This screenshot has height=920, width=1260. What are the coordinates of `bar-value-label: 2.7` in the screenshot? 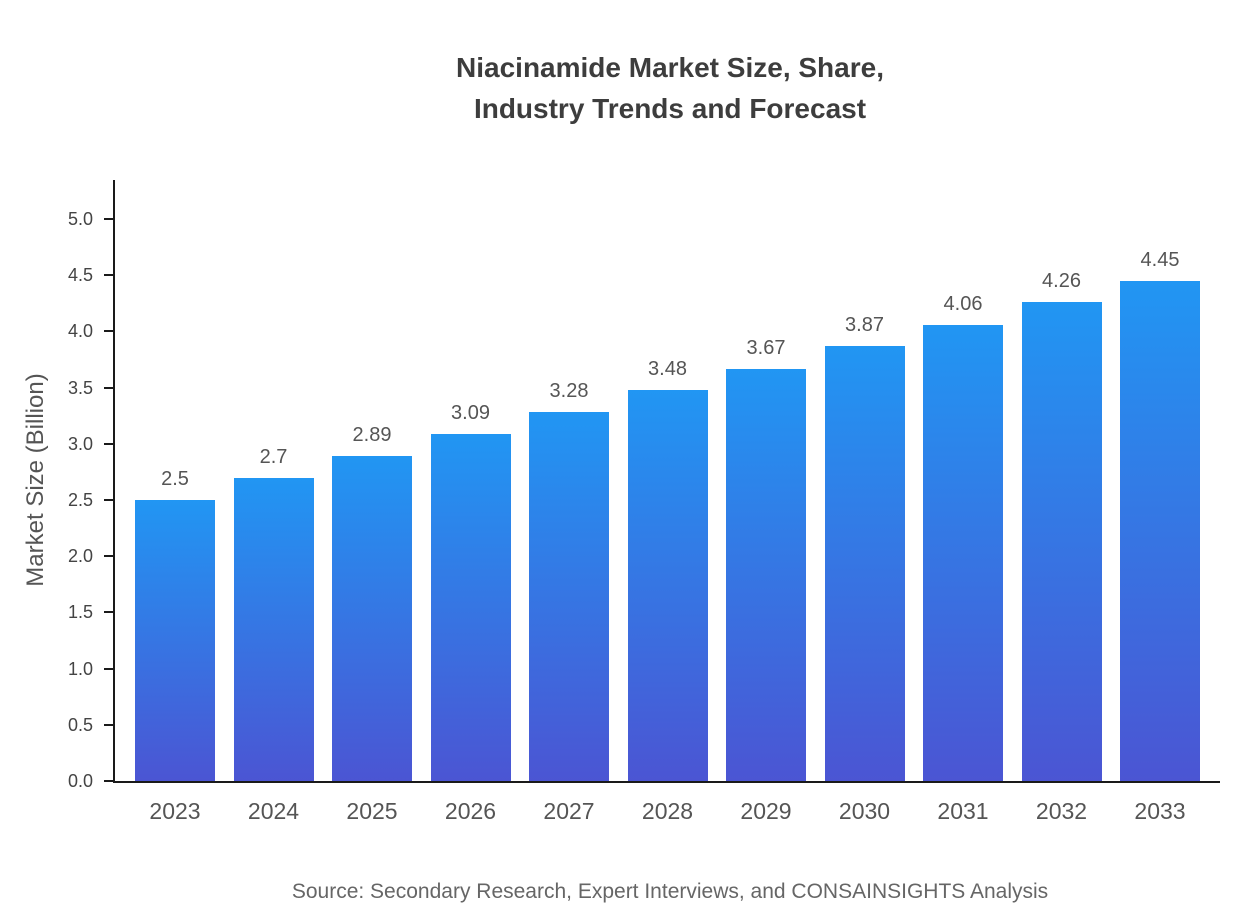 It's located at (273, 456).